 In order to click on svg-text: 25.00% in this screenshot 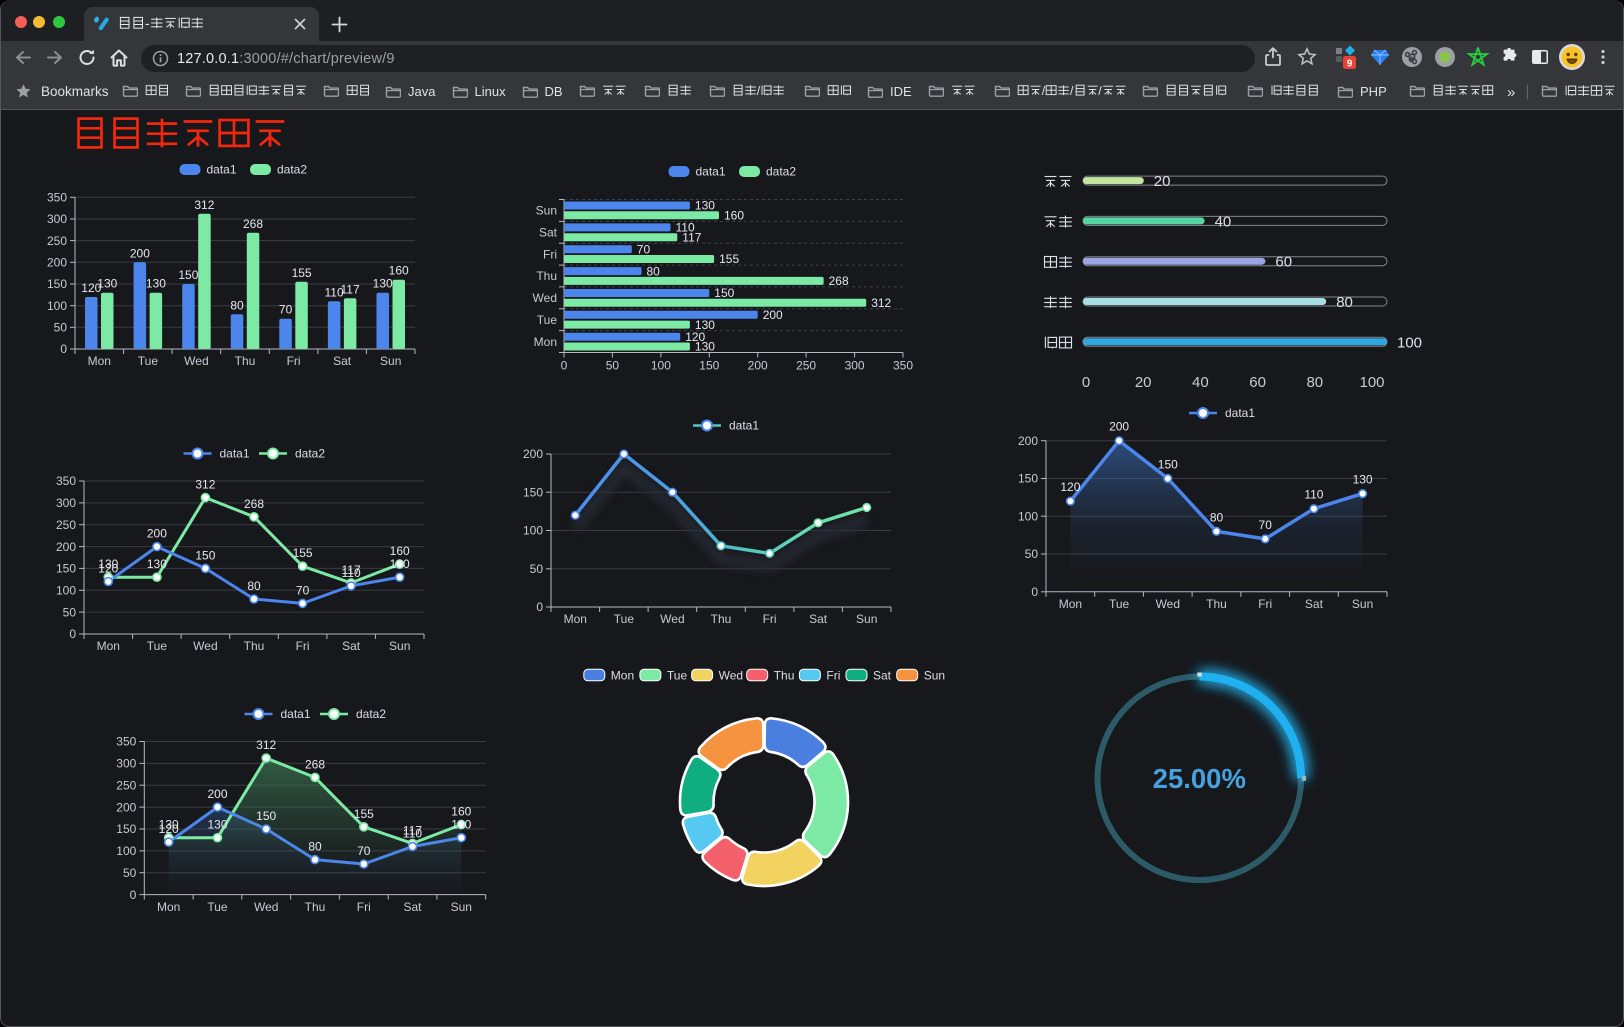, I will do `click(1199, 778)`.